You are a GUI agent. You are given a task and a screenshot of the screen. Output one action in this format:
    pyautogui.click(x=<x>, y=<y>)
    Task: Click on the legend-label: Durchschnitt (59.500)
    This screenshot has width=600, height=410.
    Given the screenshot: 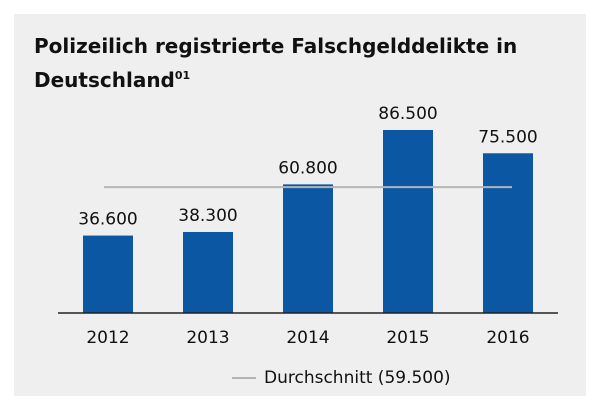 What is the action you would take?
    pyautogui.click(x=357, y=378)
    